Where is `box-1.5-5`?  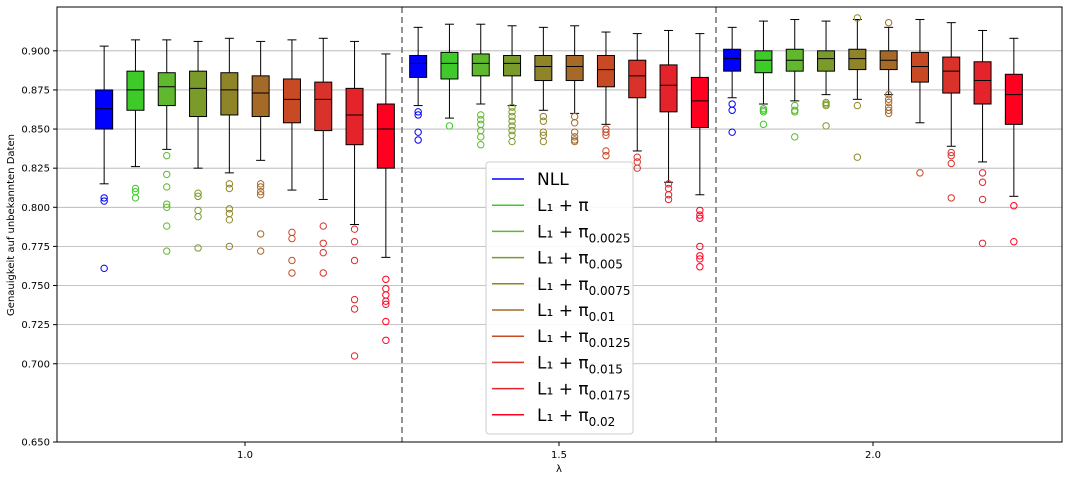 box-1.5-5 is located at coordinates (543, 86).